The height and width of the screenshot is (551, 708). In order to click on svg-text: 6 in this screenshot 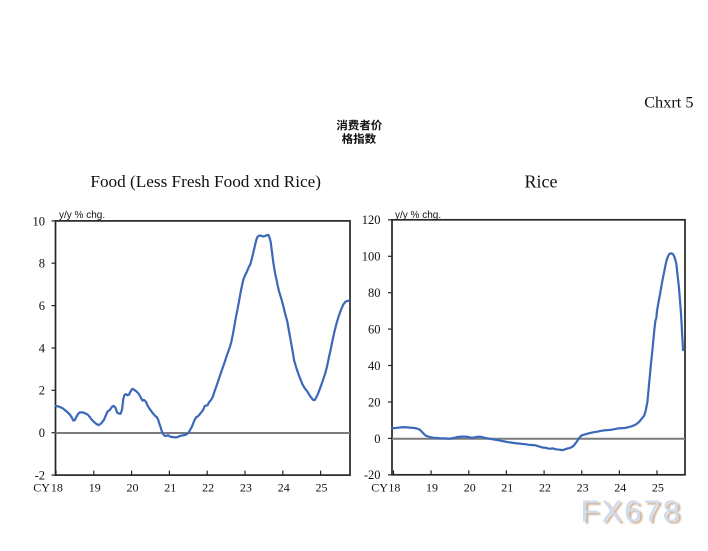, I will do `click(42, 306)`.